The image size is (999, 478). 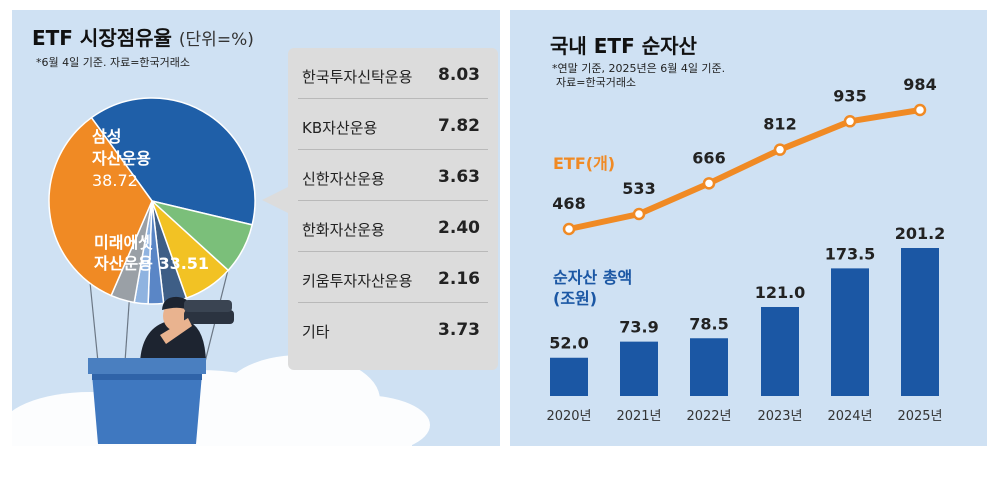 I want to click on bar-value-label: 173.5, so click(x=850, y=253).